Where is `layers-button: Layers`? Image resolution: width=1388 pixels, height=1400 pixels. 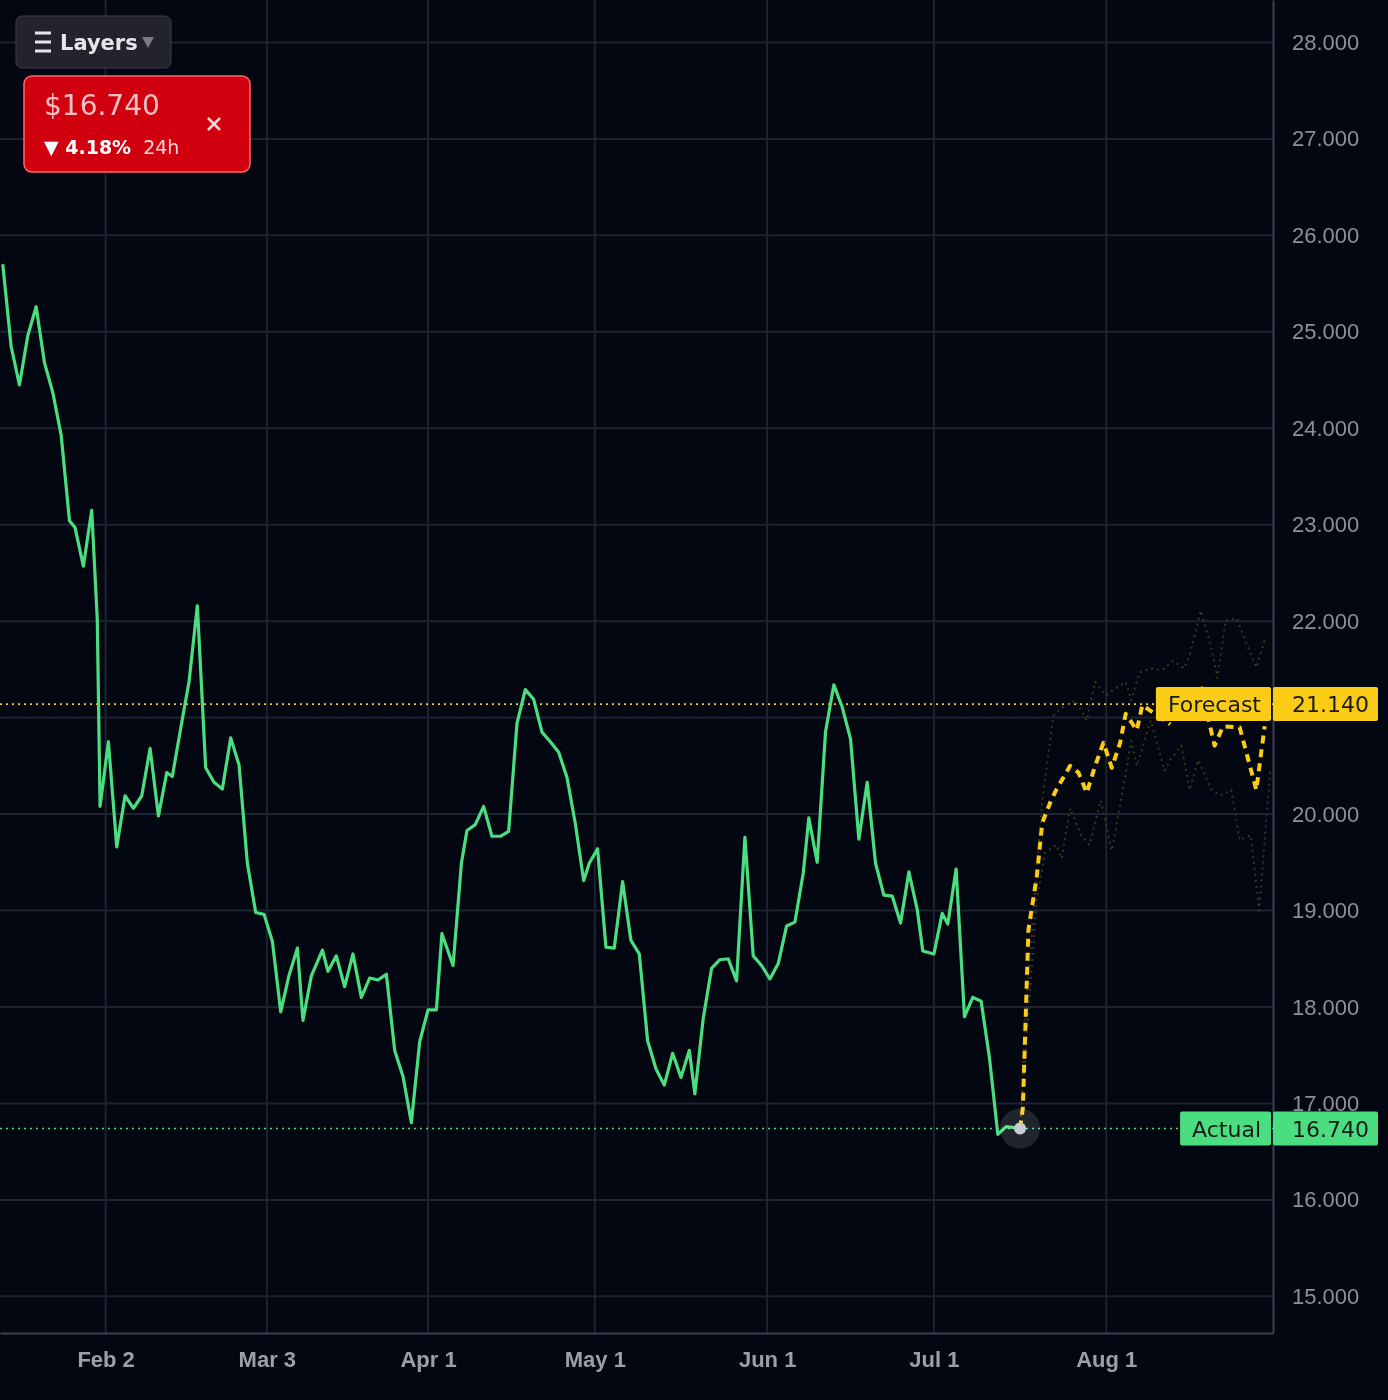 layers-button: Layers is located at coordinates (93, 42).